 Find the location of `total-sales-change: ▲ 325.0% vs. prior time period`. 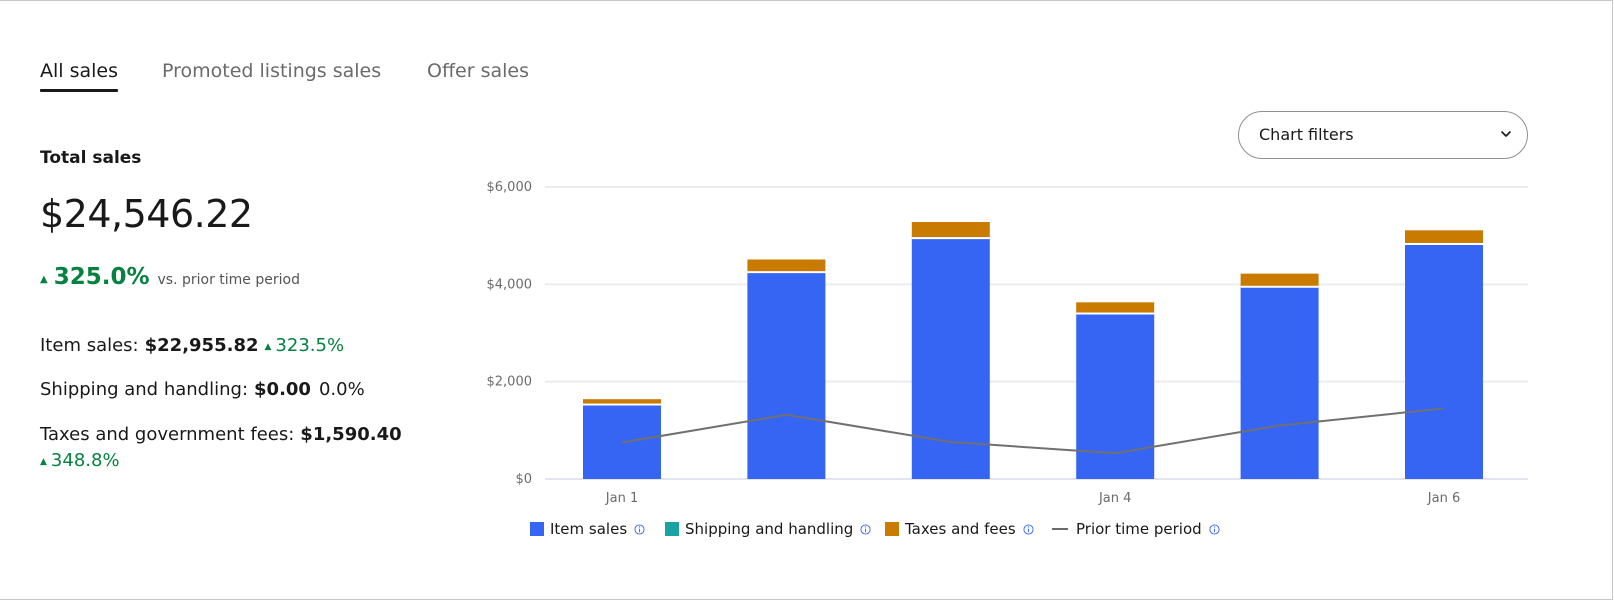

total-sales-change: ▲ 325.0% vs. prior time period is located at coordinates (170, 277).